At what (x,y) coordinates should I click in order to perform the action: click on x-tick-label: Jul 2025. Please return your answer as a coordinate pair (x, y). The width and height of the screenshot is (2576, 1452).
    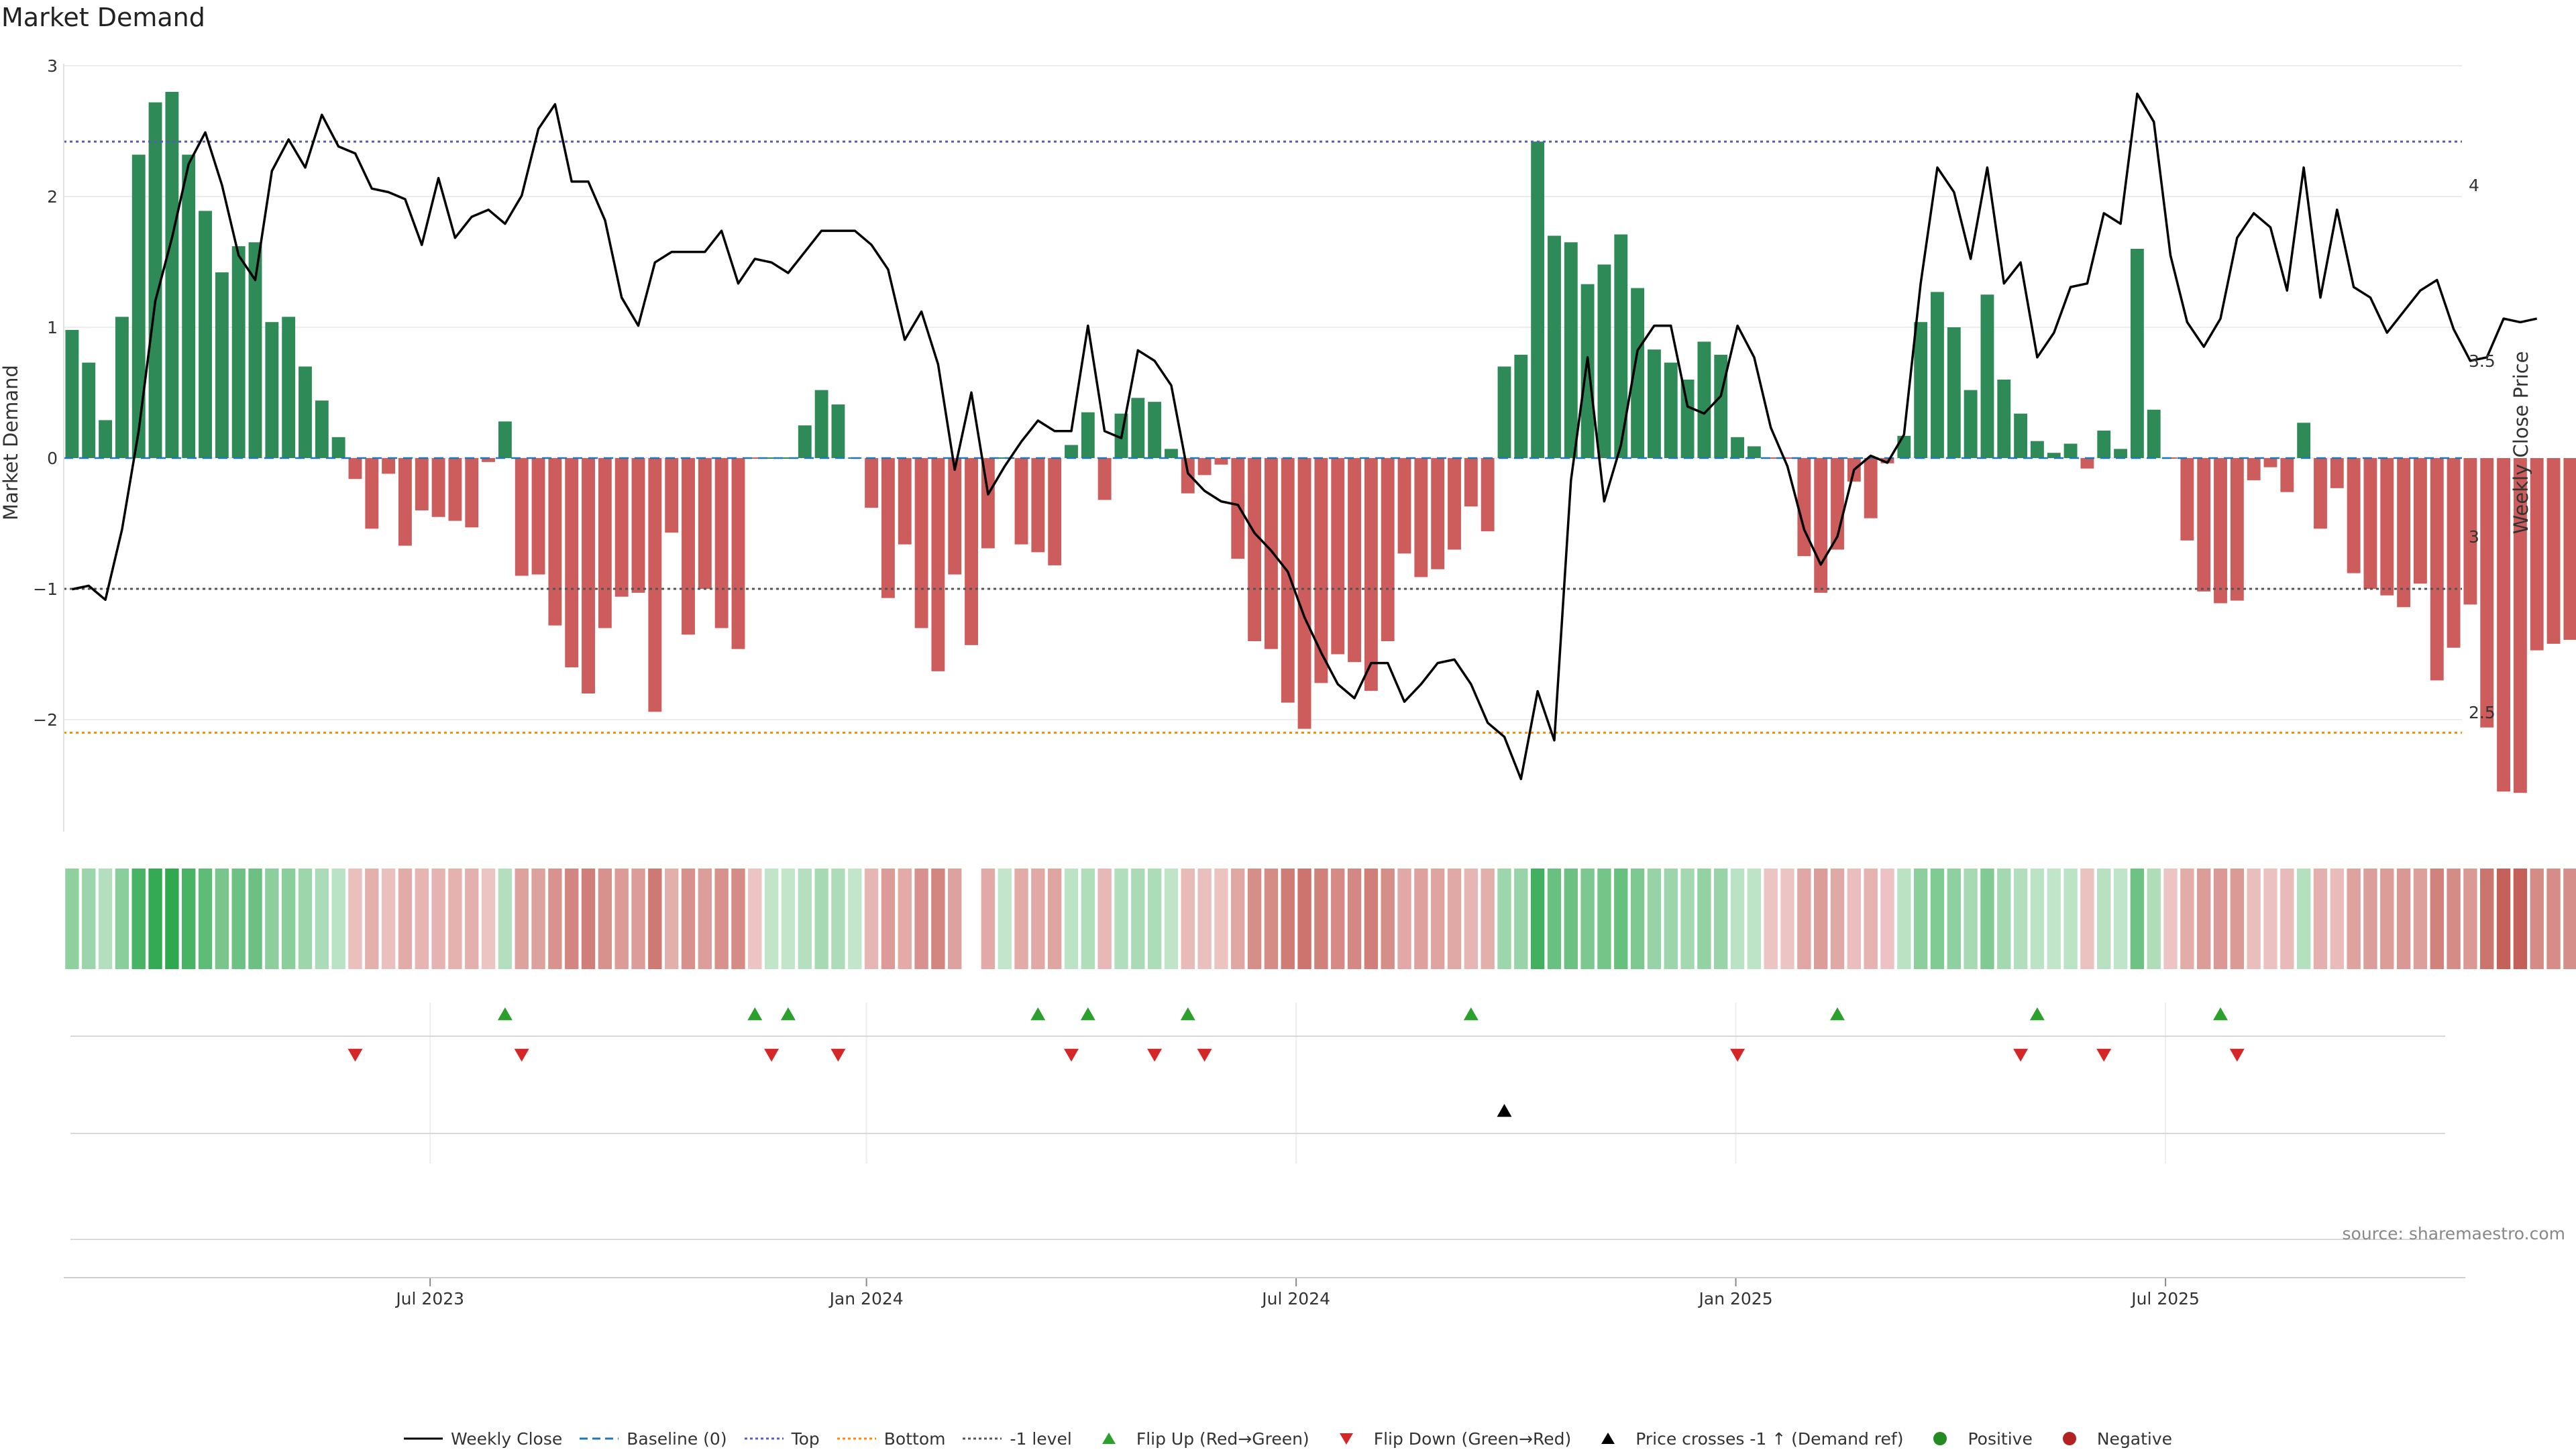
    Looking at the image, I should click on (2165, 1298).